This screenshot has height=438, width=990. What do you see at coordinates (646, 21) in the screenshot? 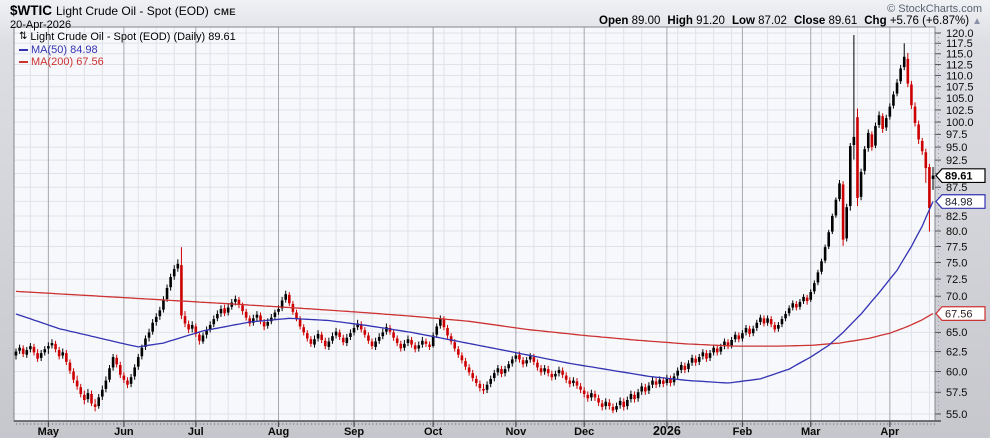
I see `open-value: 89.00` at bounding box center [646, 21].